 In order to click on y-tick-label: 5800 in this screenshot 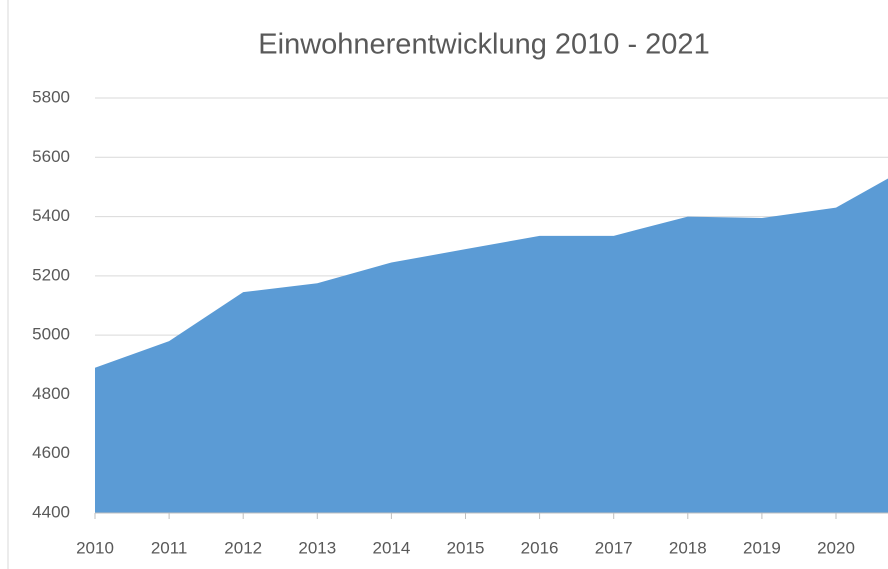, I will do `click(51, 96)`.